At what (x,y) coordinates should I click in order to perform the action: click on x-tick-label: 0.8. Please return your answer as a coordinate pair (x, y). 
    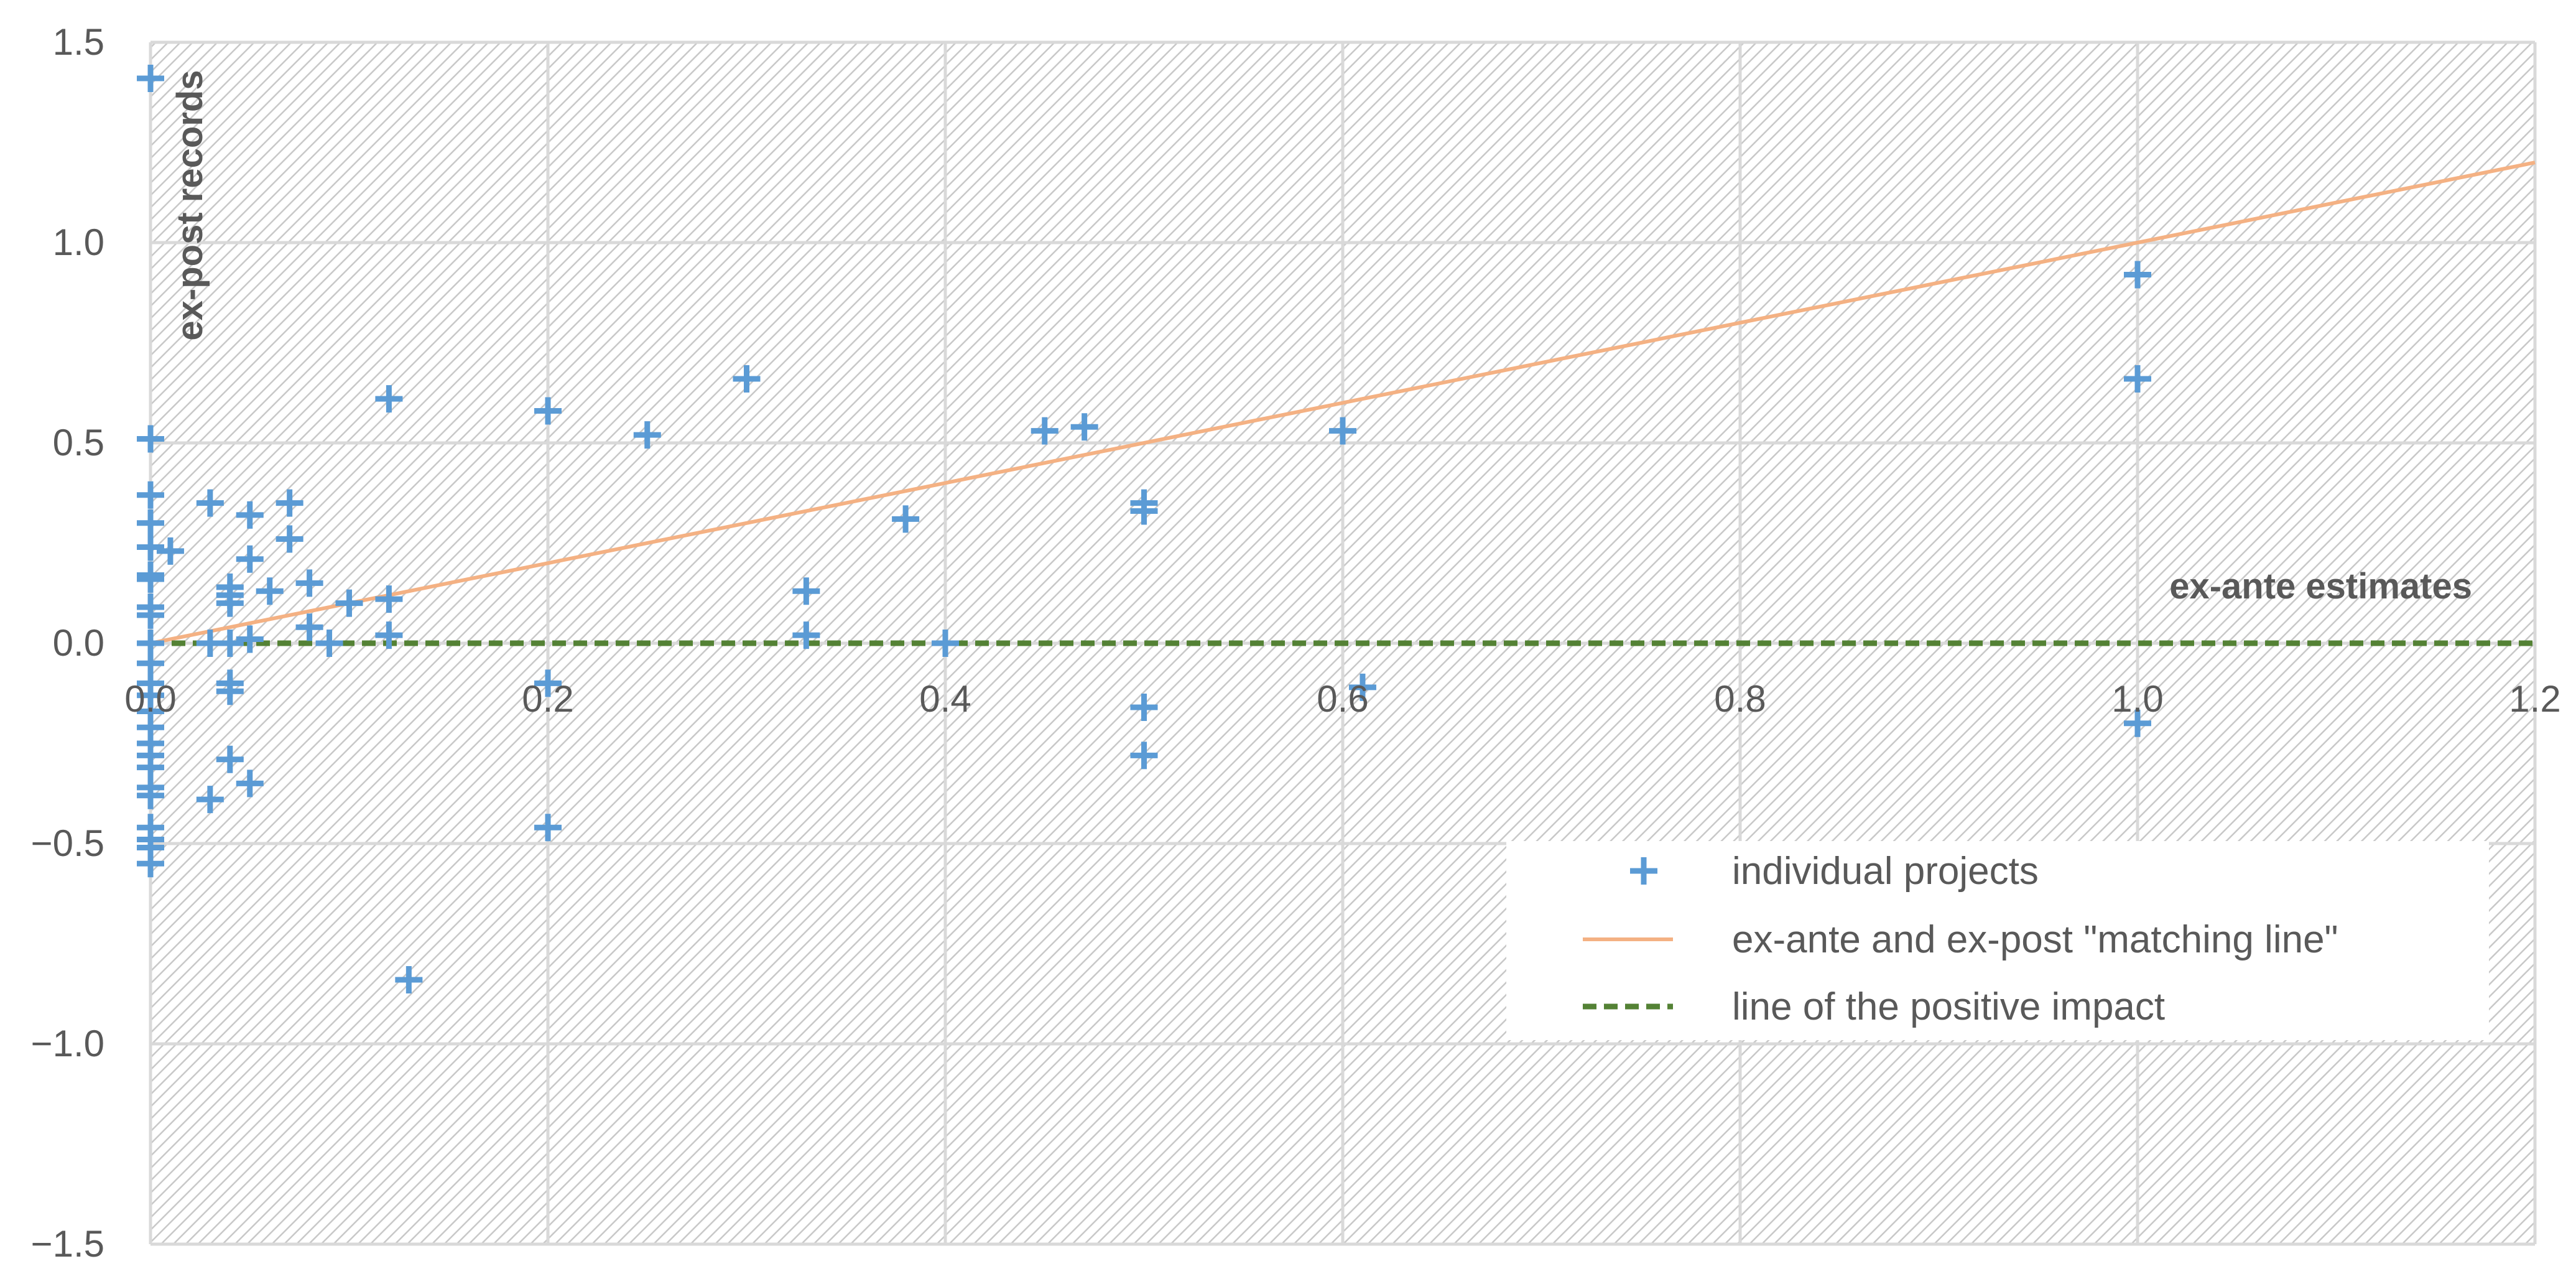
    Looking at the image, I should click on (1740, 699).